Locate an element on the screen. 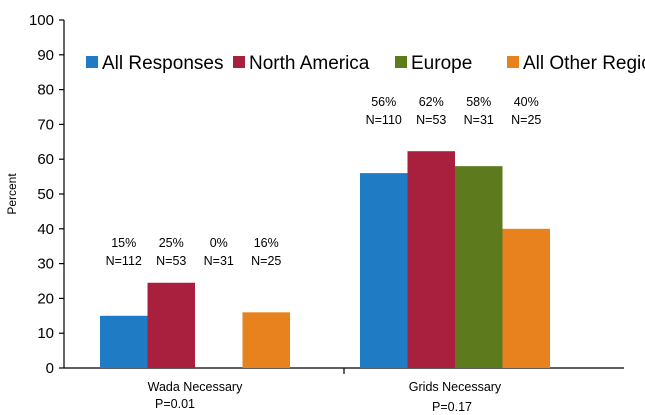 The width and height of the screenshot is (645, 415). bar-percent-label: 0% is located at coordinates (219, 243).